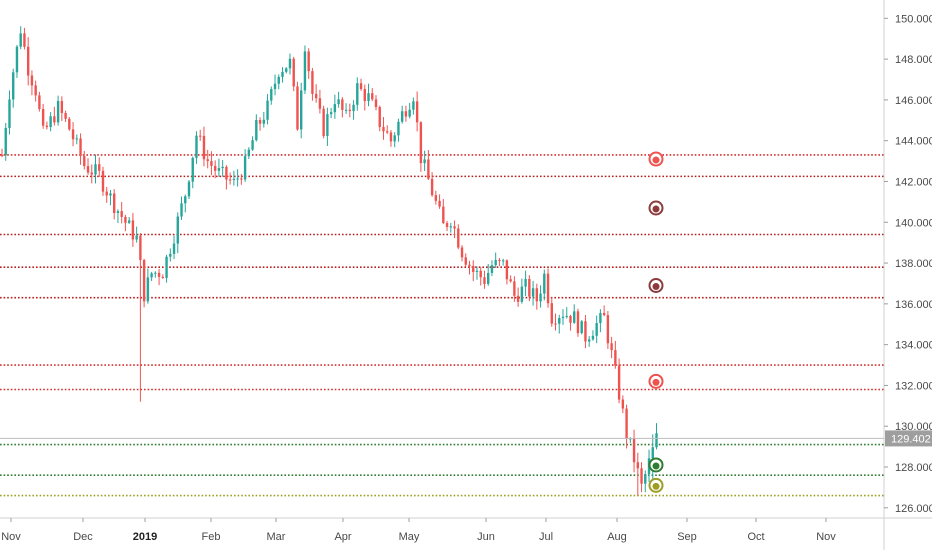 The width and height of the screenshot is (932, 550). What do you see at coordinates (913, 509) in the screenshot?
I see `y-tick-label: 126.000` at bounding box center [913, 509].